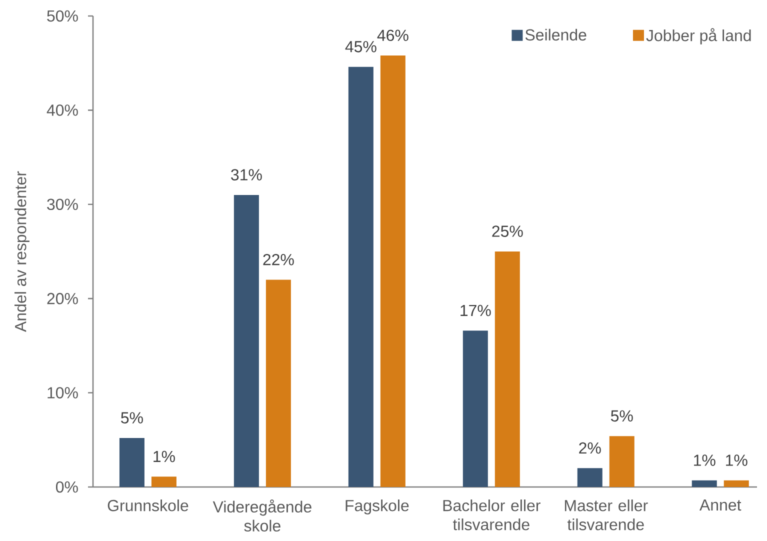  What do you see at coordinates (475, 310) in the screenshot?
I see `data-label: 17%` at bounding box center [475, 310].